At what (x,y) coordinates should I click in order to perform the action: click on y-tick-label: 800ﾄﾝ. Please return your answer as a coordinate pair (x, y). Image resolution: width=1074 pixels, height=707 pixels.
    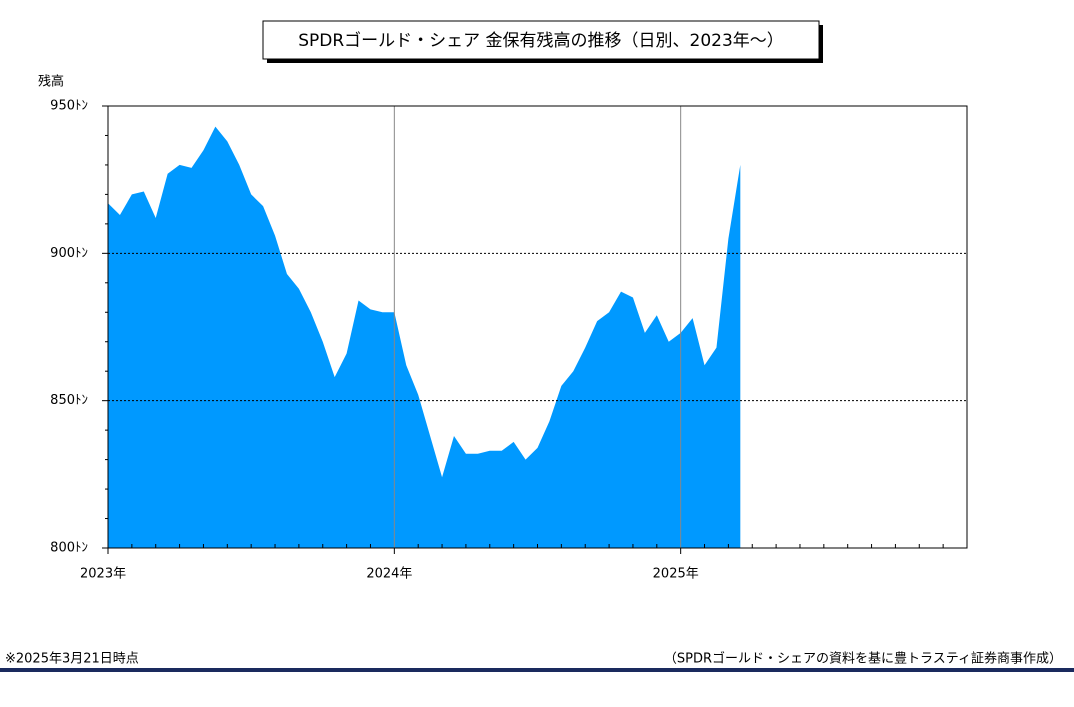
    Looking at the image, I should click on (69, 548).